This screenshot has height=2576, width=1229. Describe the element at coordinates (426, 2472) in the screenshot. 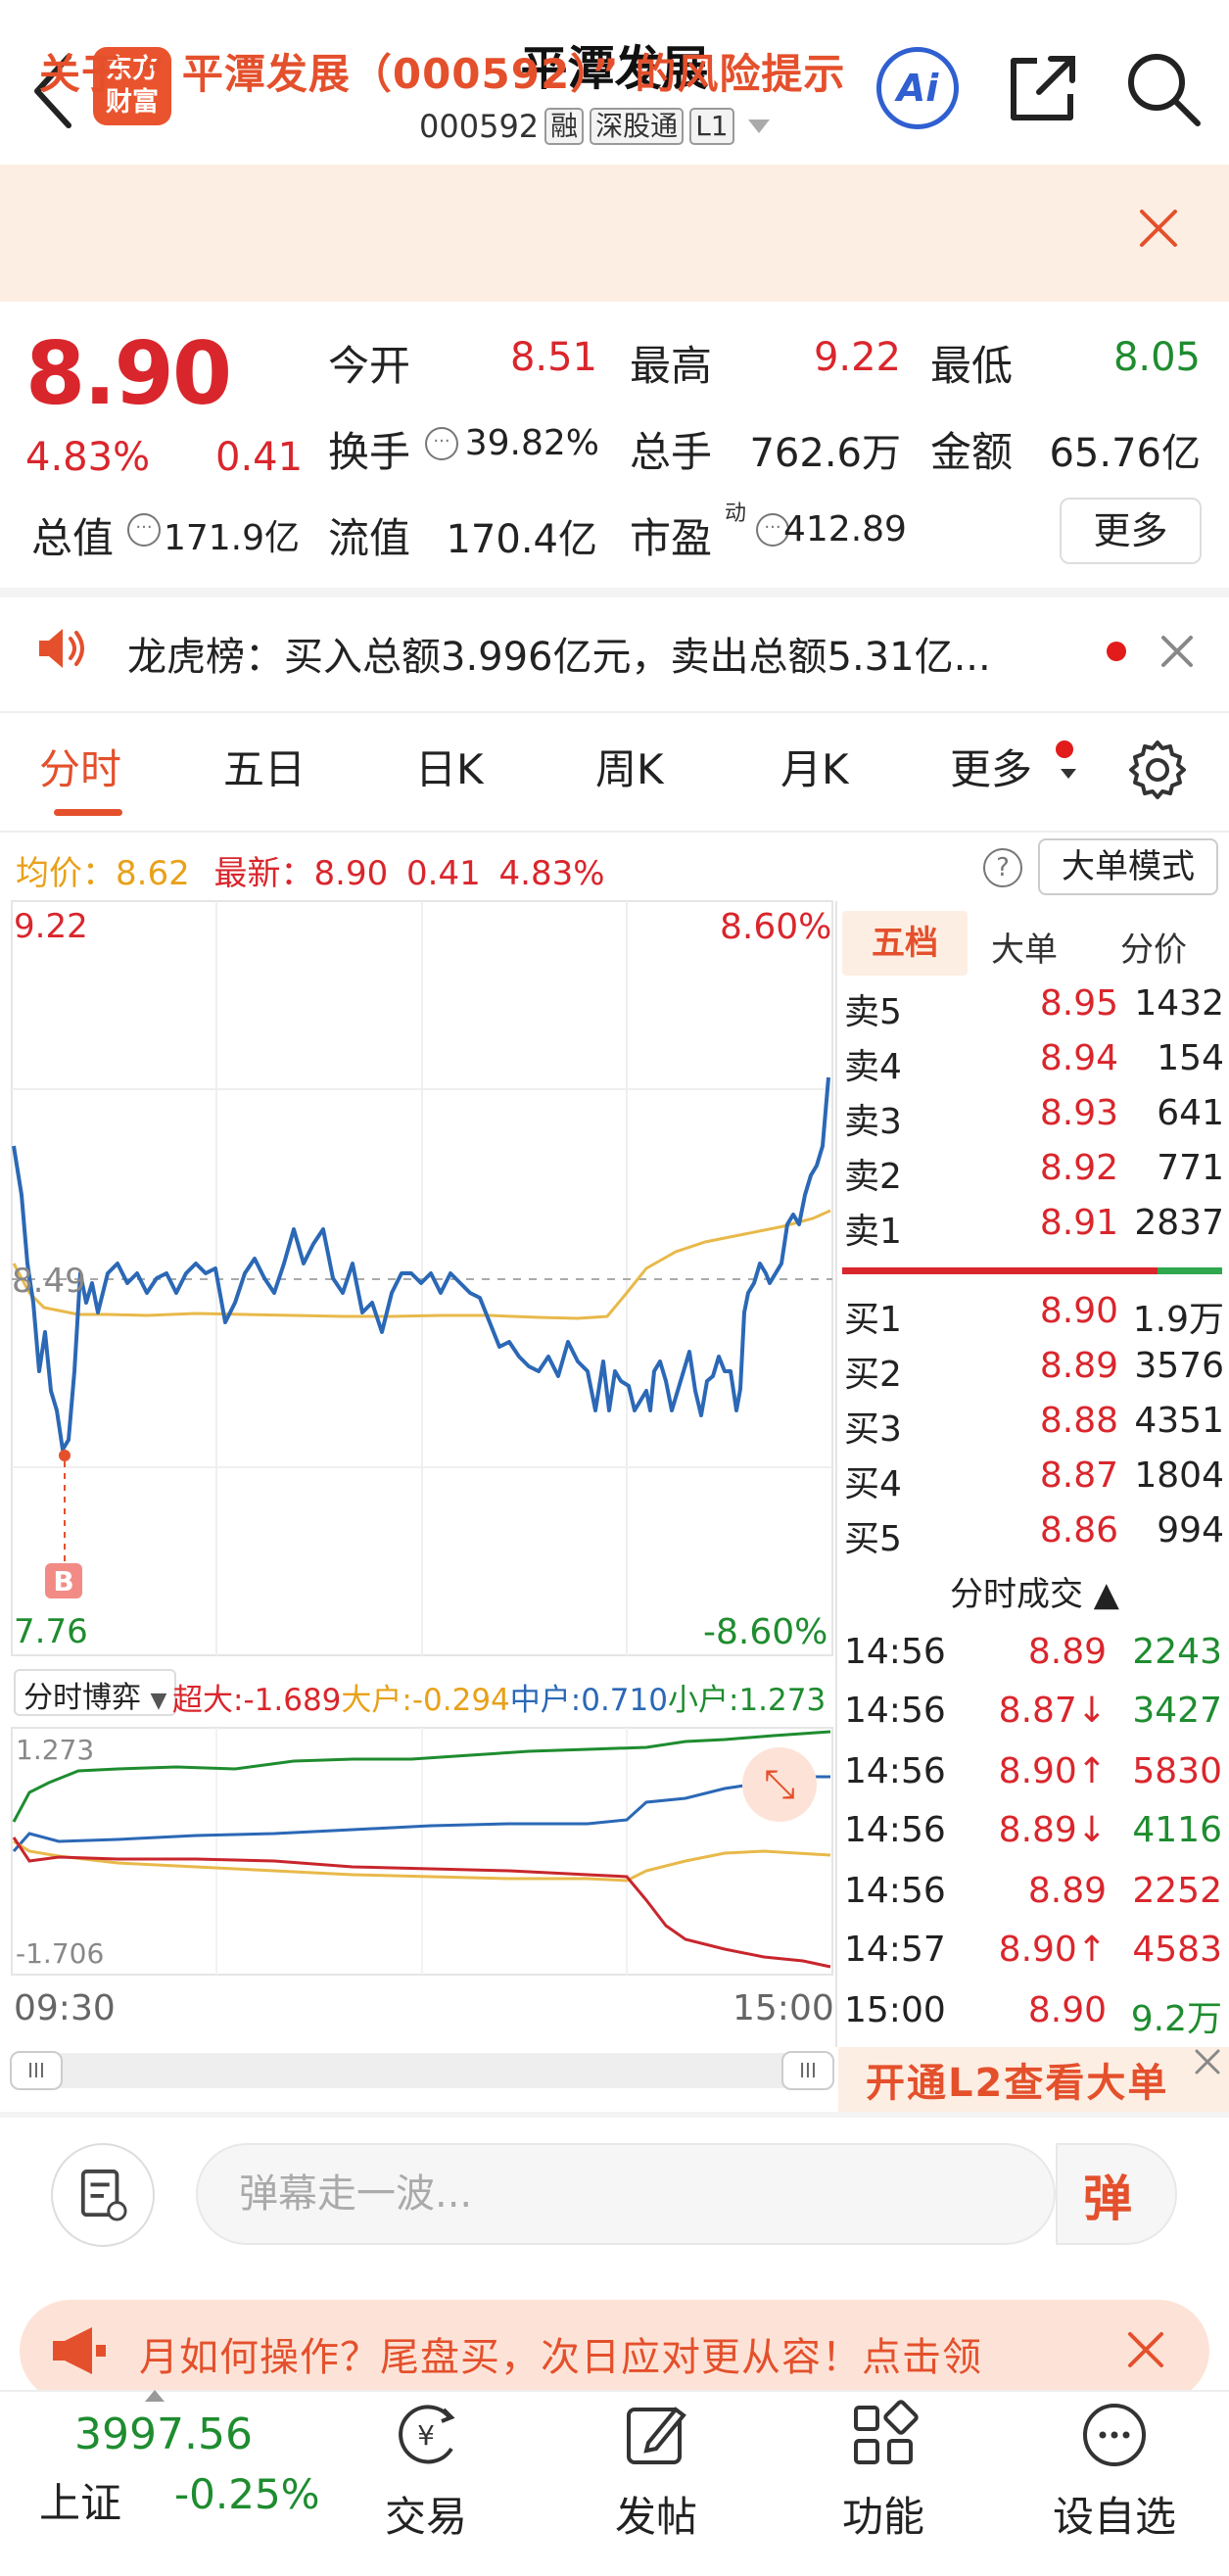

I see `nav-trade: ¥ 交易` at that location.